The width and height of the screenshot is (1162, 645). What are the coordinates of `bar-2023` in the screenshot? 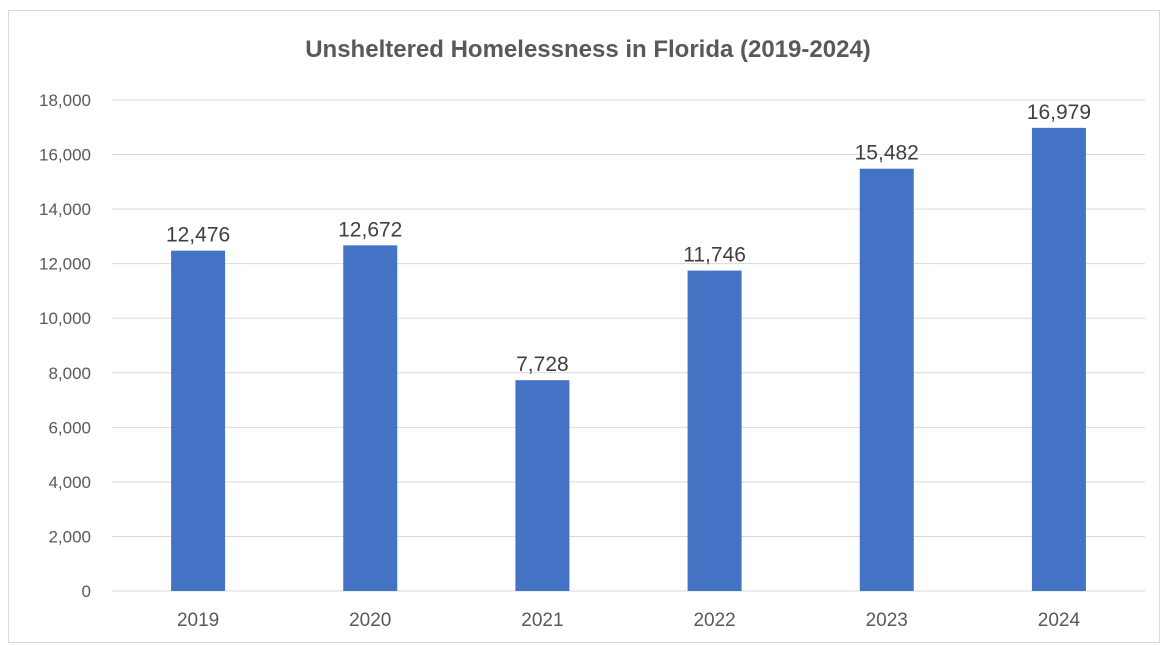 It's located at (886, 380).